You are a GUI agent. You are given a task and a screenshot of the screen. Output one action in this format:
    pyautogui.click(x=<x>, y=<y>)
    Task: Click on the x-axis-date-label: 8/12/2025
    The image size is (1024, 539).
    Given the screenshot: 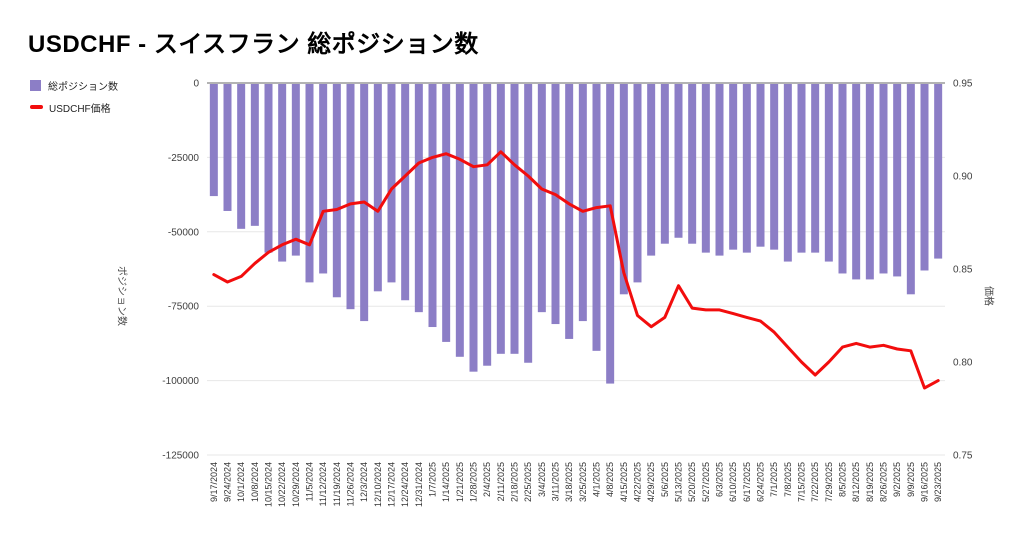 What is the action you would take?
    pyautogui.click(x=856, y=482)
    